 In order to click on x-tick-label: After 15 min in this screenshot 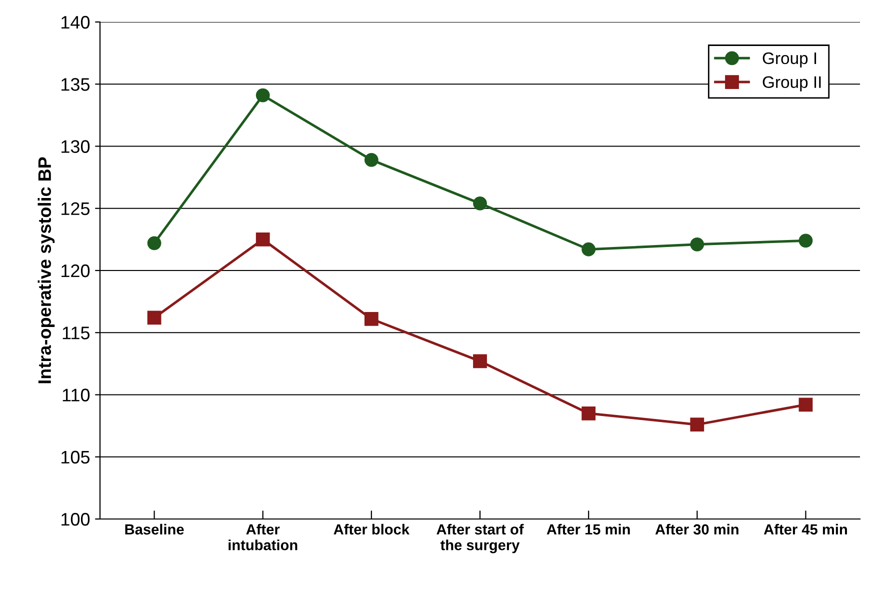, I will do `click(588, 529)`.